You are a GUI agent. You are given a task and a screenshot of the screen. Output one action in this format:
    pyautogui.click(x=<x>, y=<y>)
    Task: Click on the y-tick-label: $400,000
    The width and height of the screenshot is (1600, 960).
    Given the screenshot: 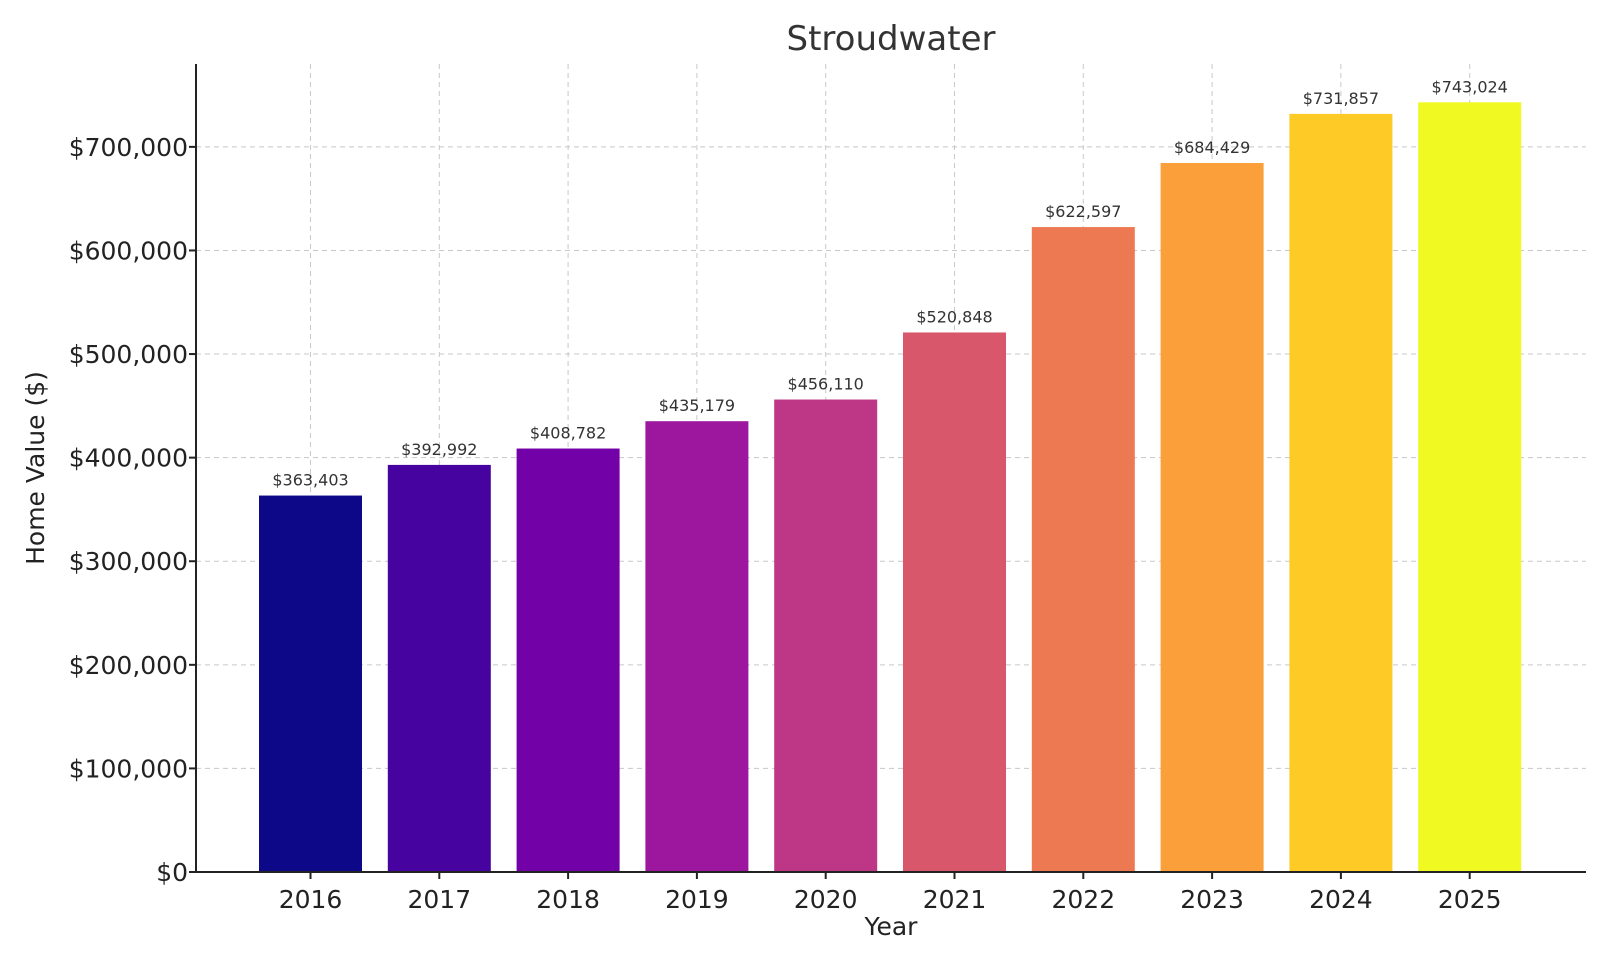 What is the action you would take?
    pyautogui.click(x=128, y=458)
    